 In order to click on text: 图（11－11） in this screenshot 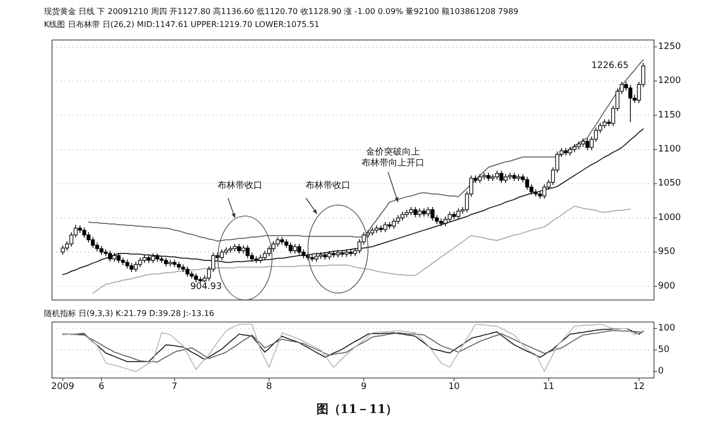, I will do `click(357, 409)`.